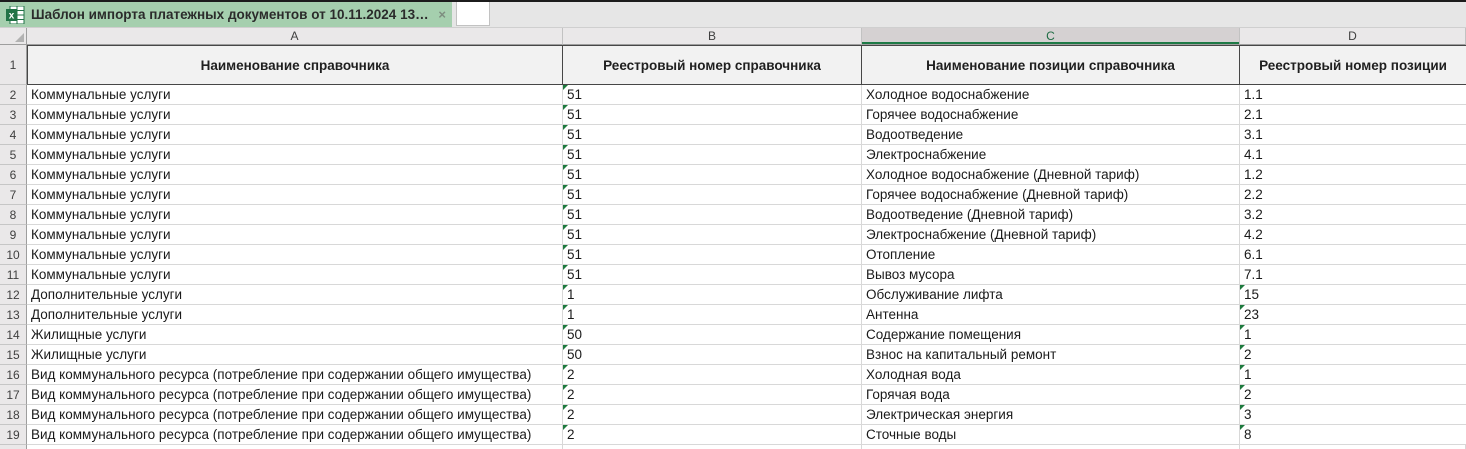  Describe the element at coordinates (1353, 295) in the screenshot. I see `cell-d12: 15` at that location.